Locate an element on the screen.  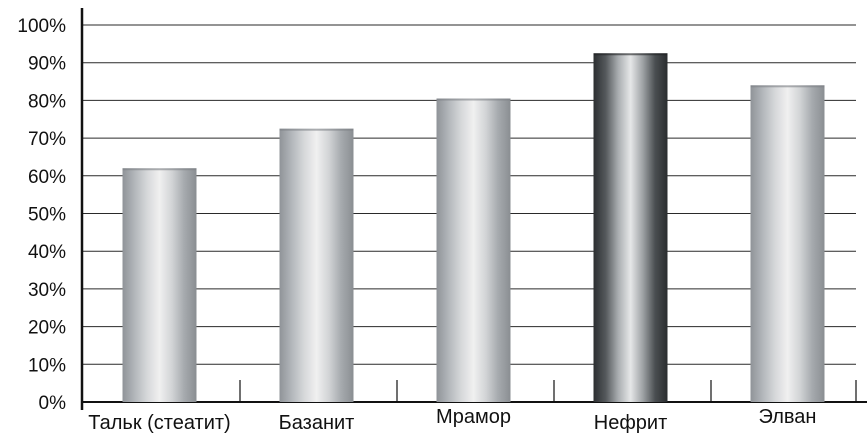
y-tick-label: 70% is located at coordinates (47, 139).